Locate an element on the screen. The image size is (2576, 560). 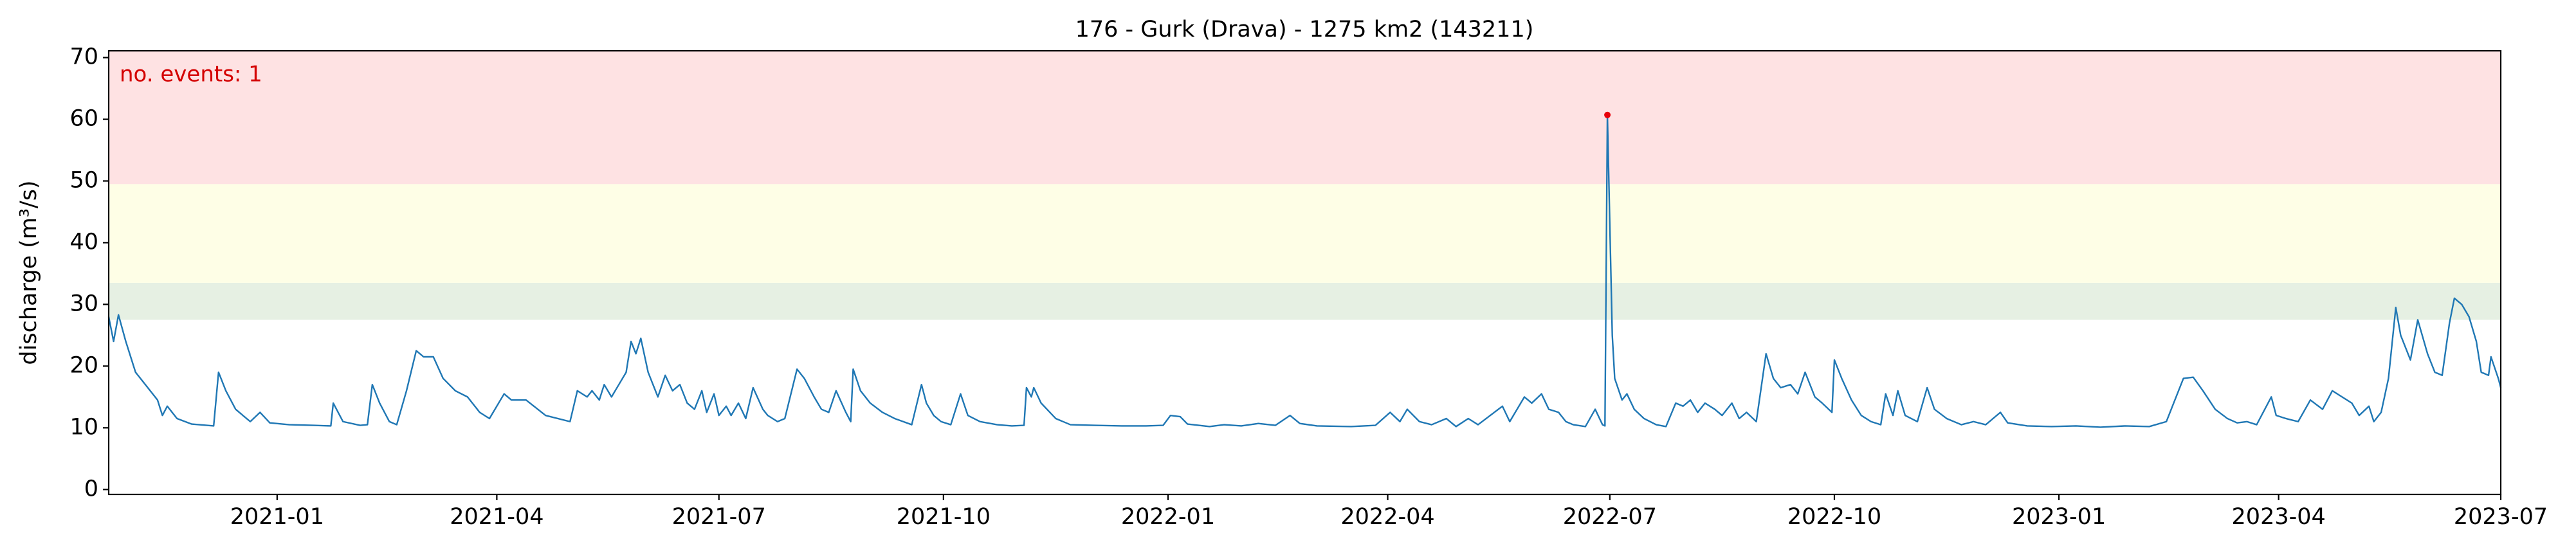
chart-title: 176 - Gurk (Drava) - 1275 km2 (143211) is located at coordinates (1304, 30).